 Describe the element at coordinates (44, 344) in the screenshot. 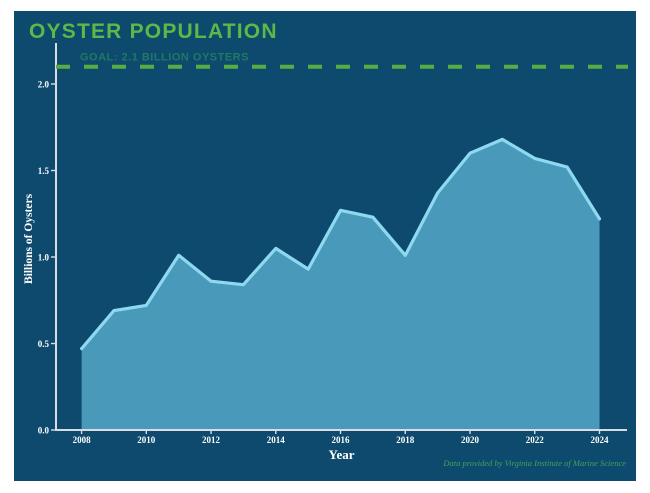

I see `y-tick-label: 0.5` at that location.